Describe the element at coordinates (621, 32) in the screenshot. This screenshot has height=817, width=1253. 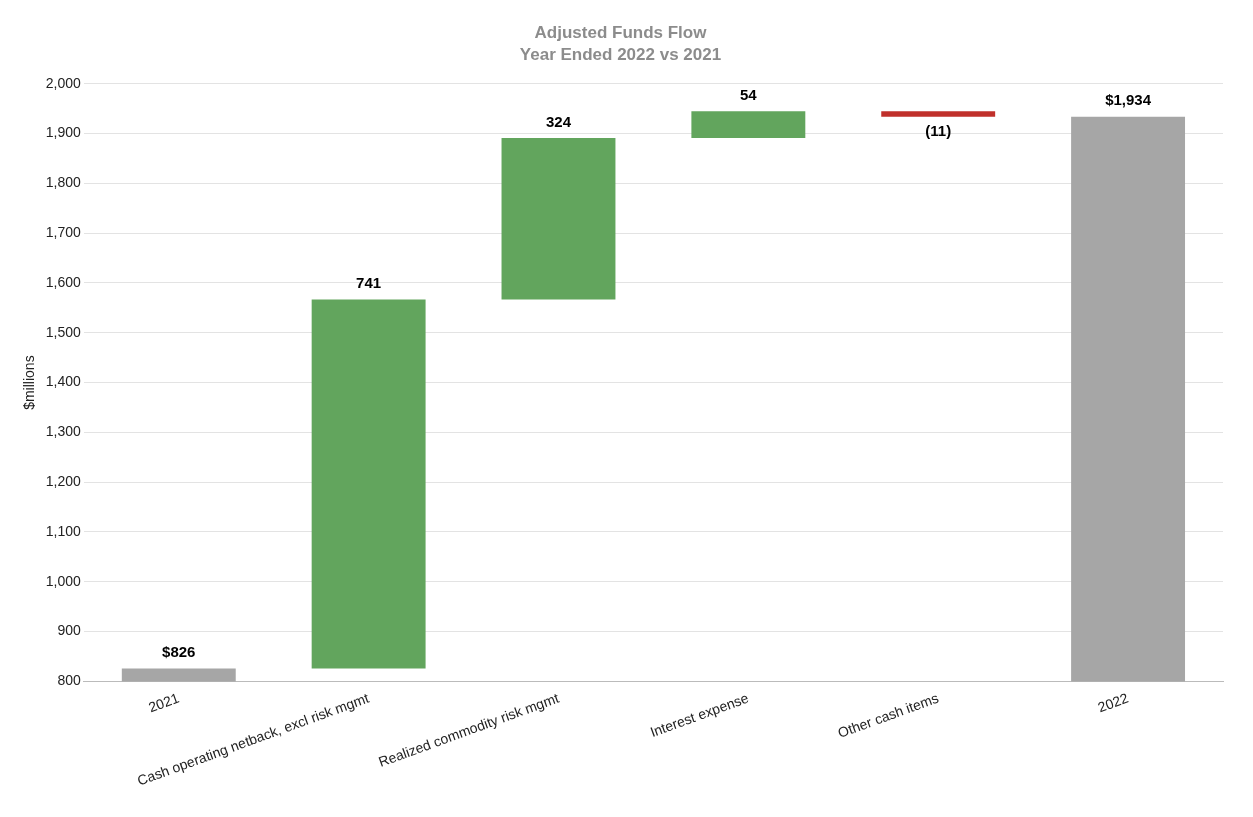
I see `chart-title: Adjusted Funds Flow` at that location.